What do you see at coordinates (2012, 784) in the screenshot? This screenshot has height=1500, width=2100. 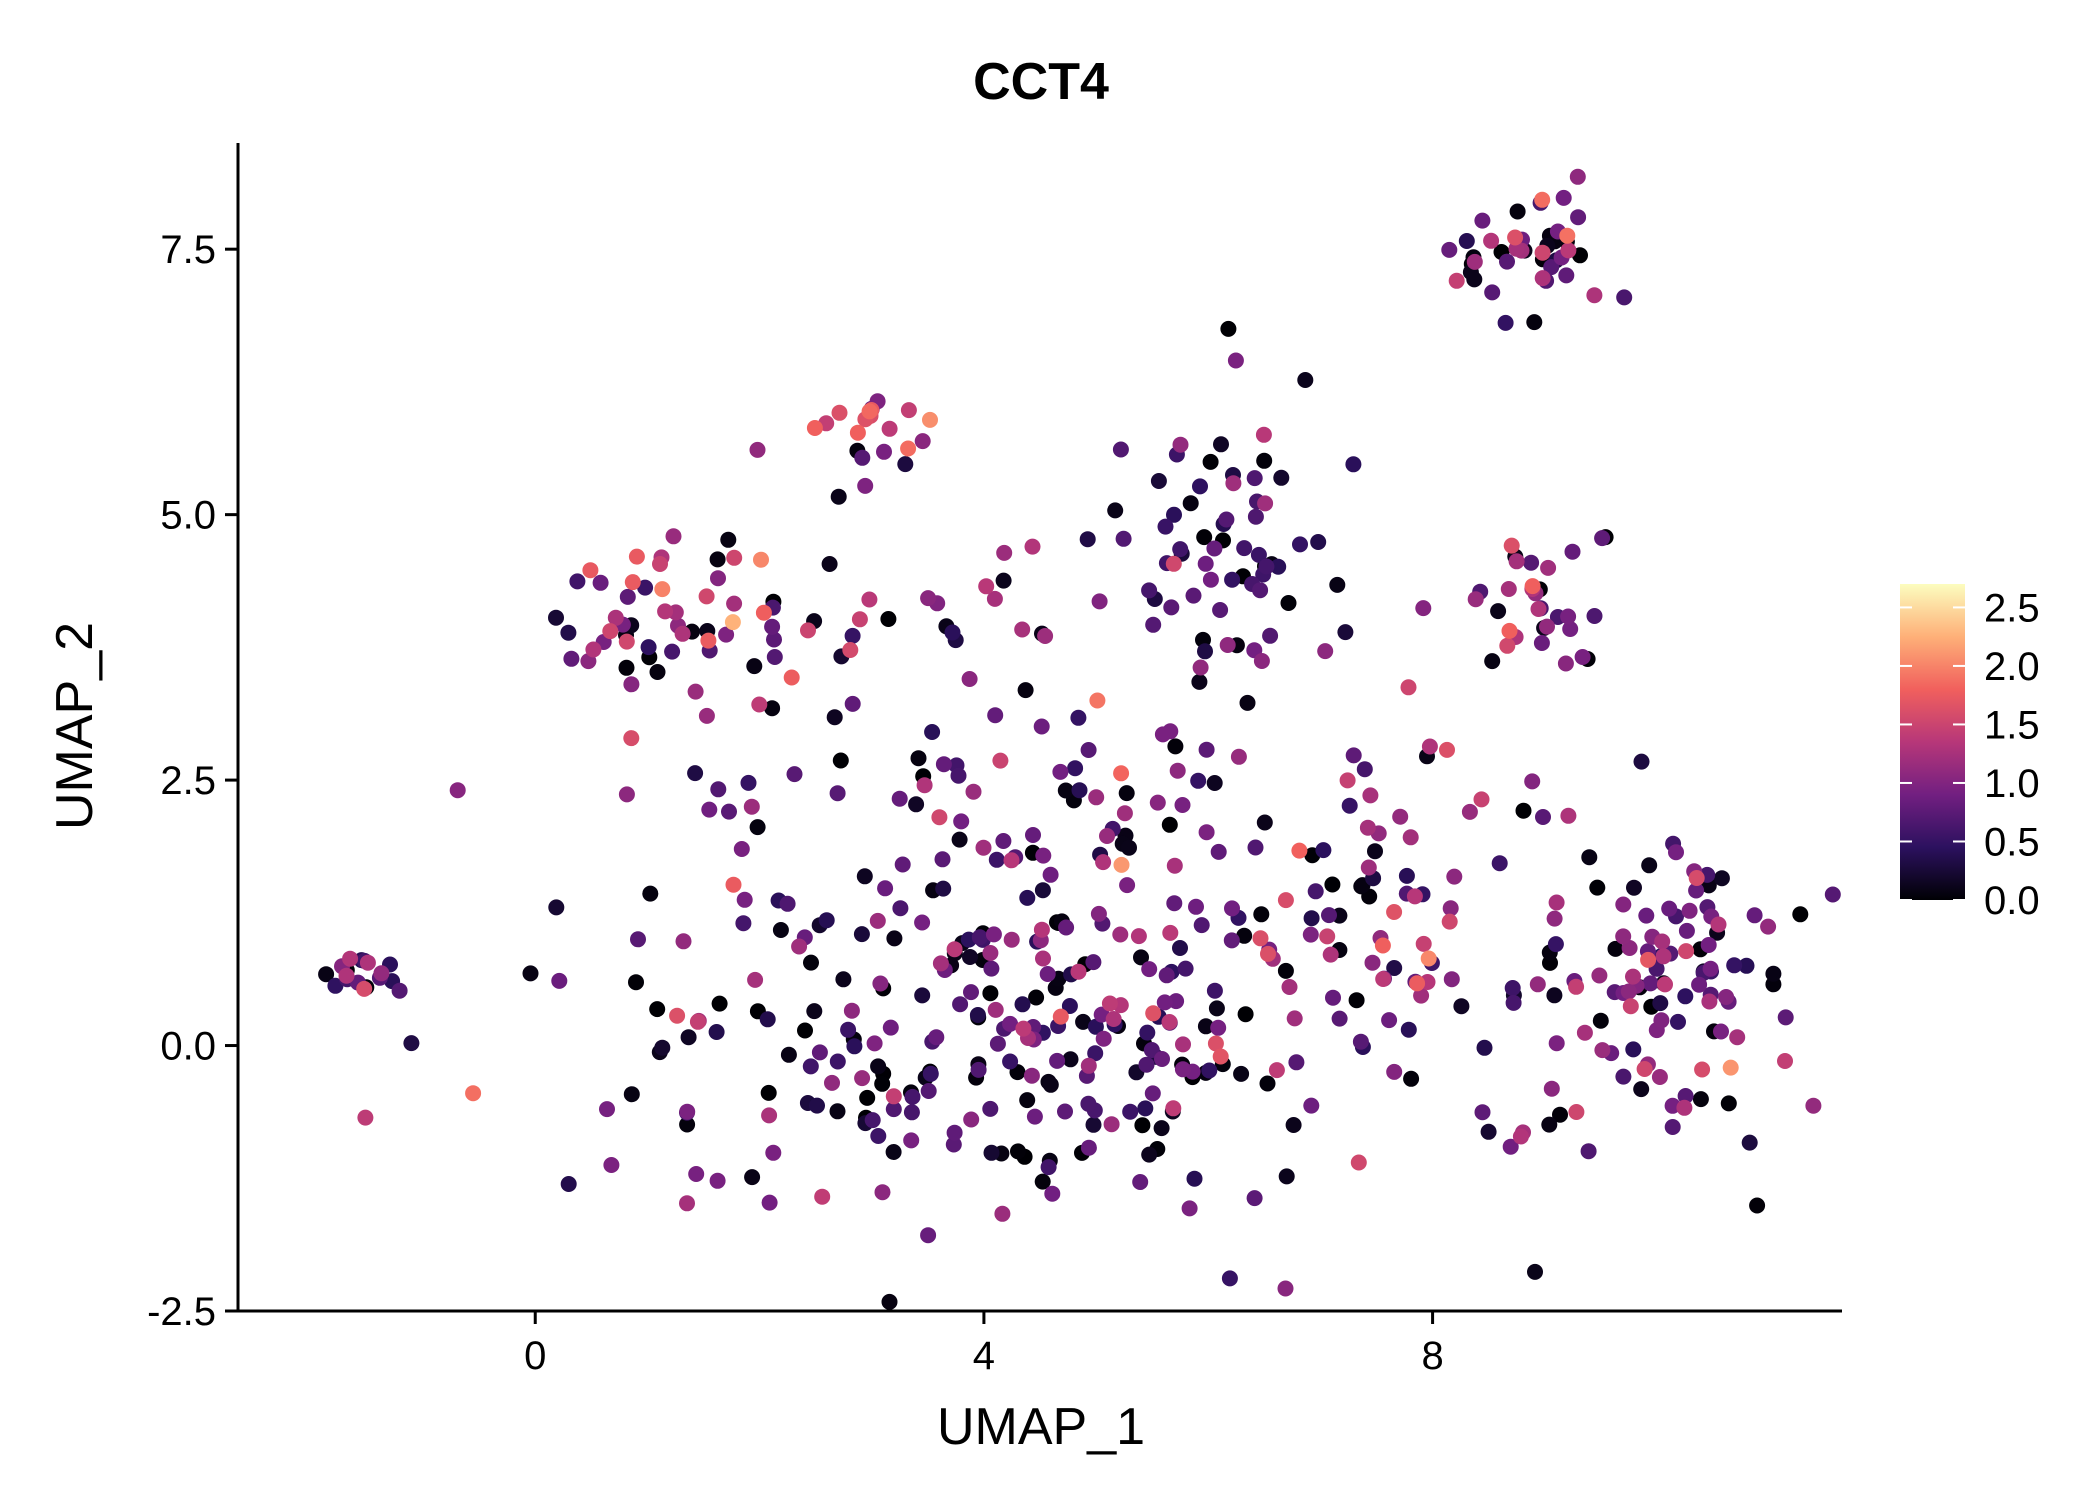 I see `colorbar-tick-label: 1.0` at bounding box center [2012, 784].